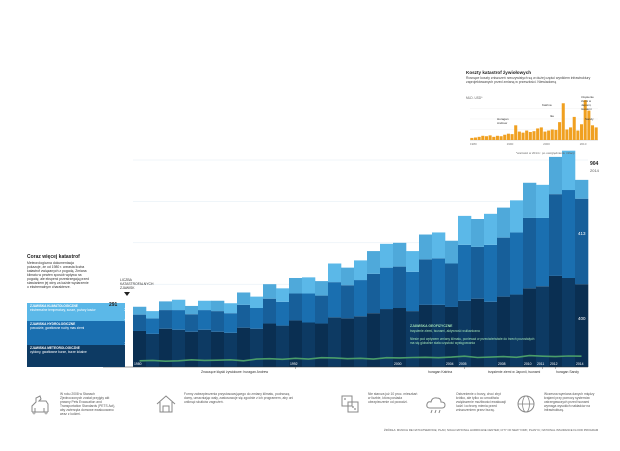 The image size is (620, 451). Describe the element at coordinates (153, 326) in the screenshot. I see `bar-segment-hydrological-1981` at that location.